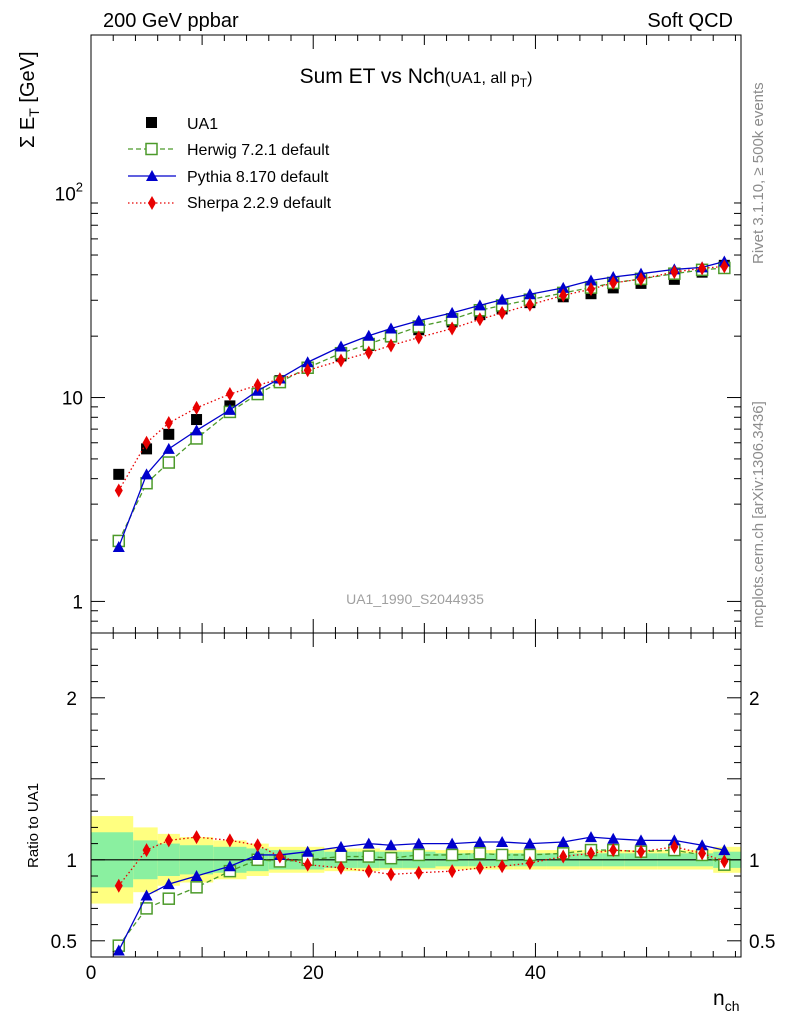  What do you see at coordinates (202, 124) in the screenshot?
I see `legend-label-ua1: UA1` at bounding box center [202, 124].